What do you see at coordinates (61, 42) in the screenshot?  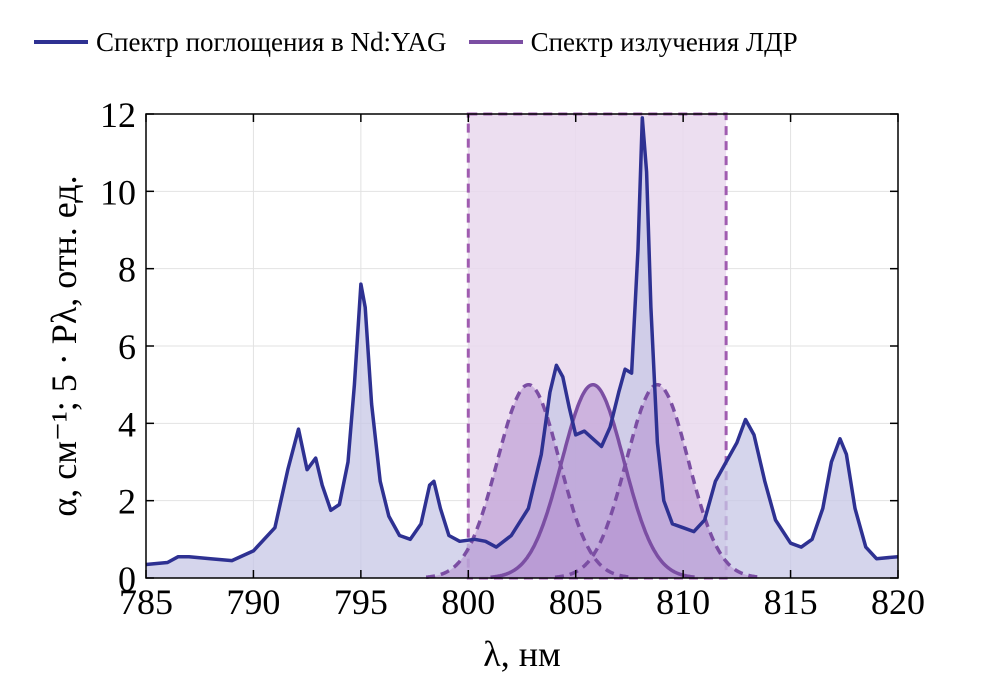 I see `legend-swatch-absorption` at bounding box center [61, 42].